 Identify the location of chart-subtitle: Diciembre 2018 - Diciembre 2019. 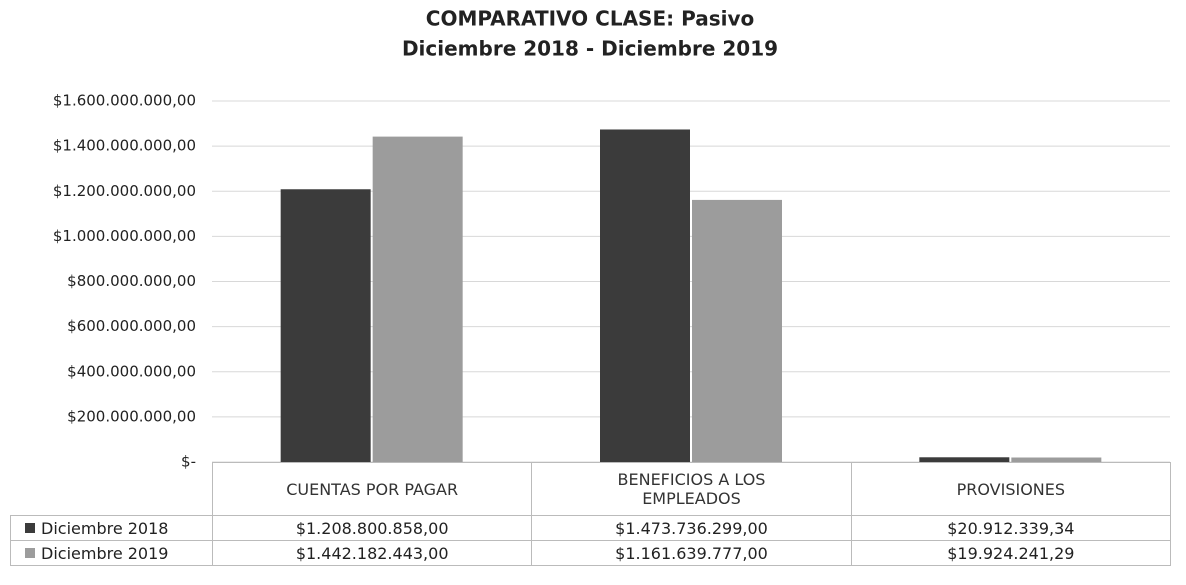
(590, 49).